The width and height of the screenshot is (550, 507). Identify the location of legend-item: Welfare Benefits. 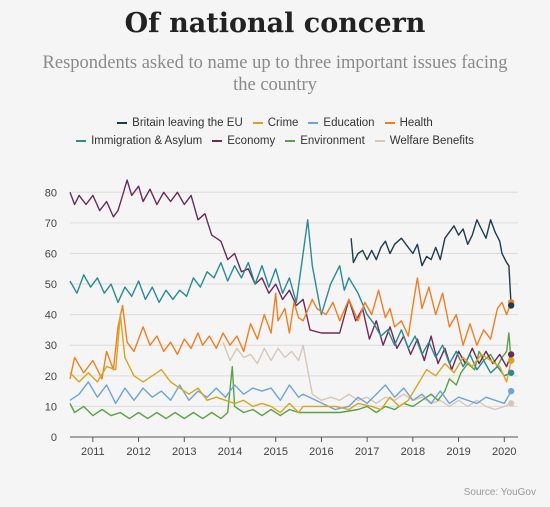
(424, 141).